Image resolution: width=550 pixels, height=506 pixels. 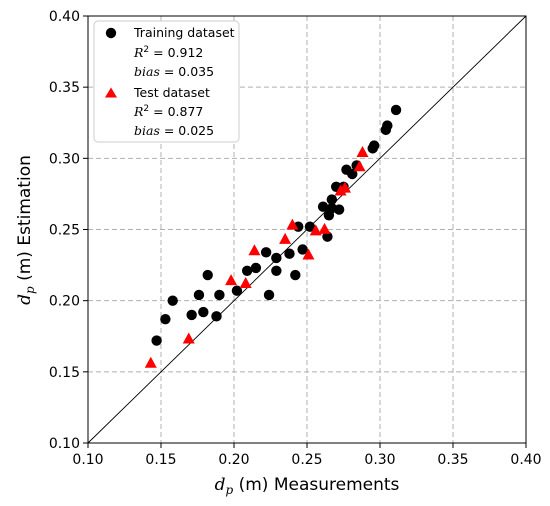 I want to click on x-tick-label: 0.10, so click(x=87, y=460).